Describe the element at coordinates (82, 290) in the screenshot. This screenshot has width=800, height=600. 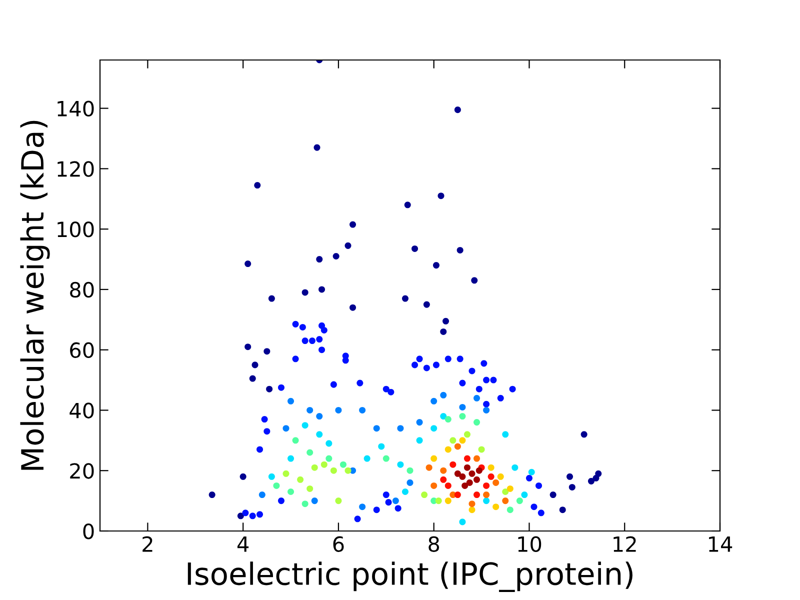
I see `y-tick-label: 80` at that location.